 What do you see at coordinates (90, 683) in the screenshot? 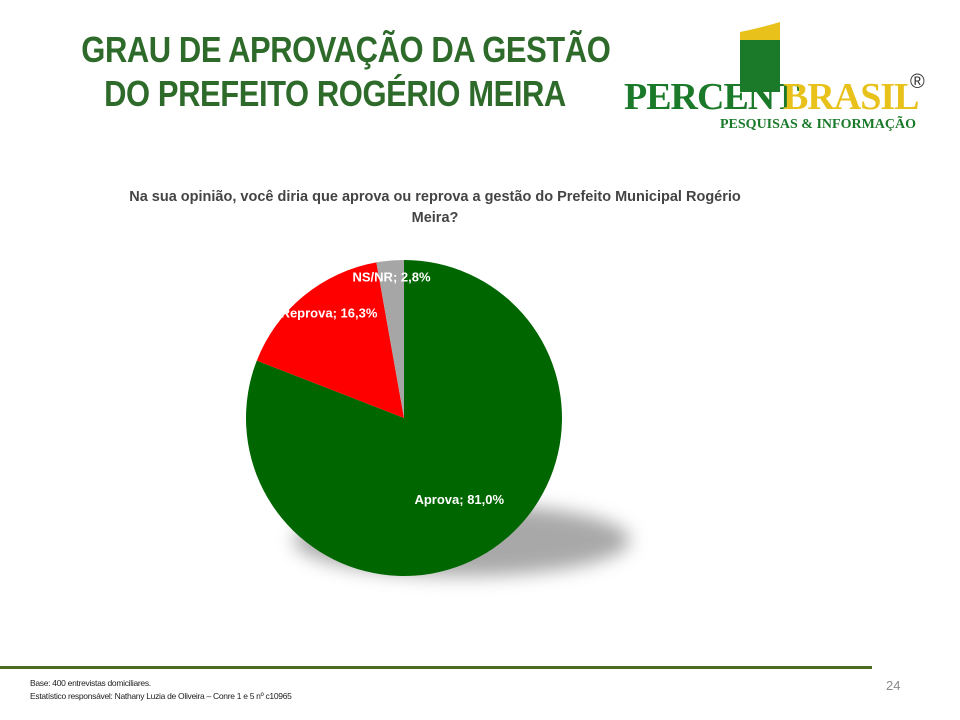
I see `footer-base-note: Base: 400 entrevistas domiciliares.` at bounding box center [90, 683].